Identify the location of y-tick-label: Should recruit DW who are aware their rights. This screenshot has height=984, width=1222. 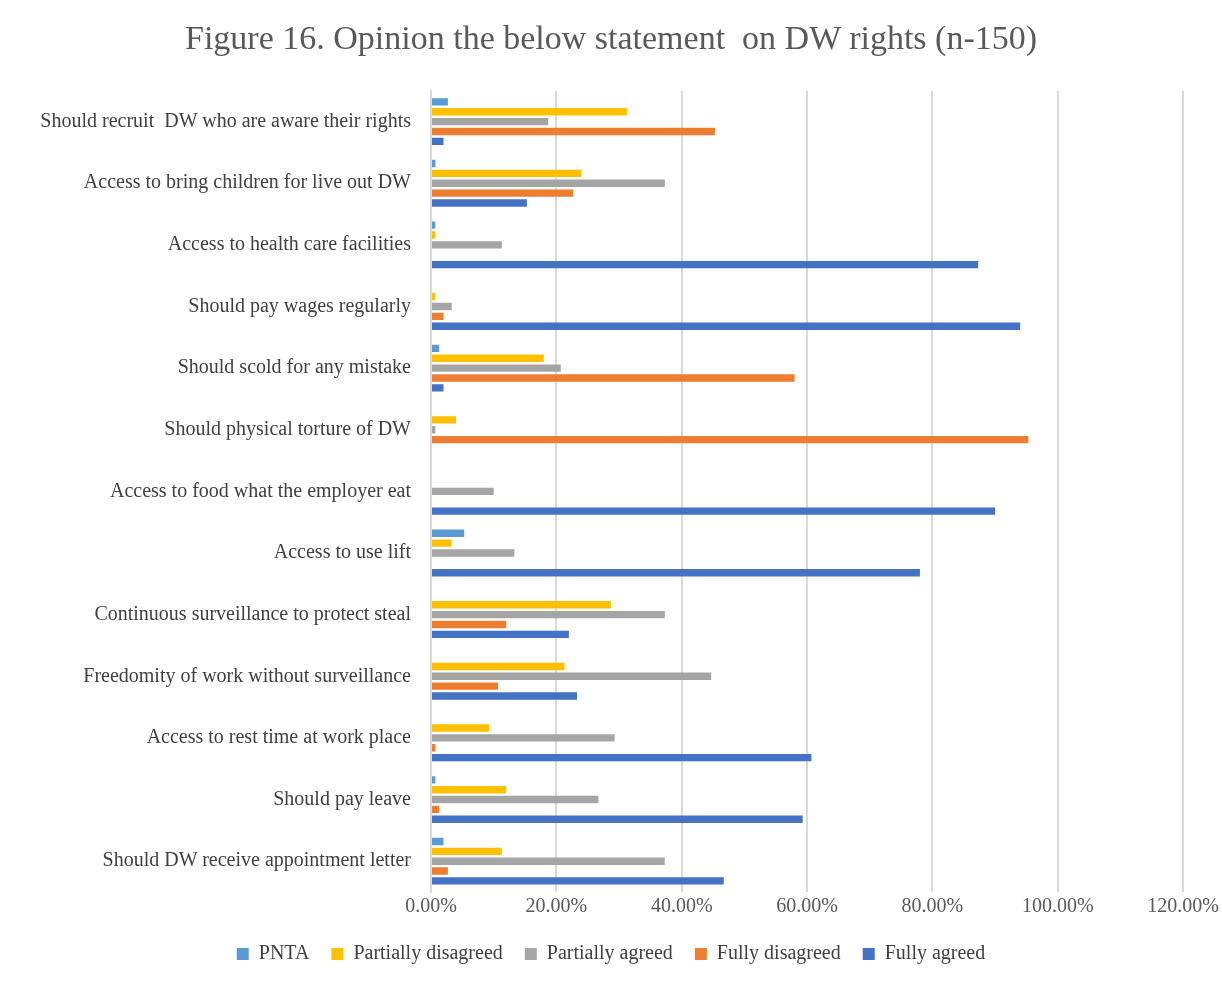
(226, 120).